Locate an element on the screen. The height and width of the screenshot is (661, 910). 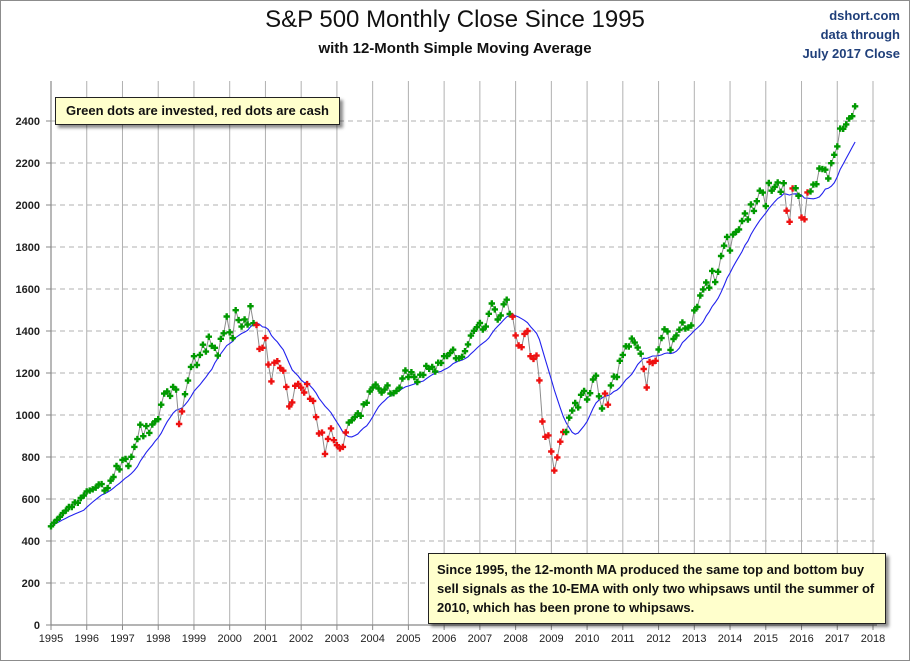
x-tick-label: 2004 is located at coordinates (372, 639).